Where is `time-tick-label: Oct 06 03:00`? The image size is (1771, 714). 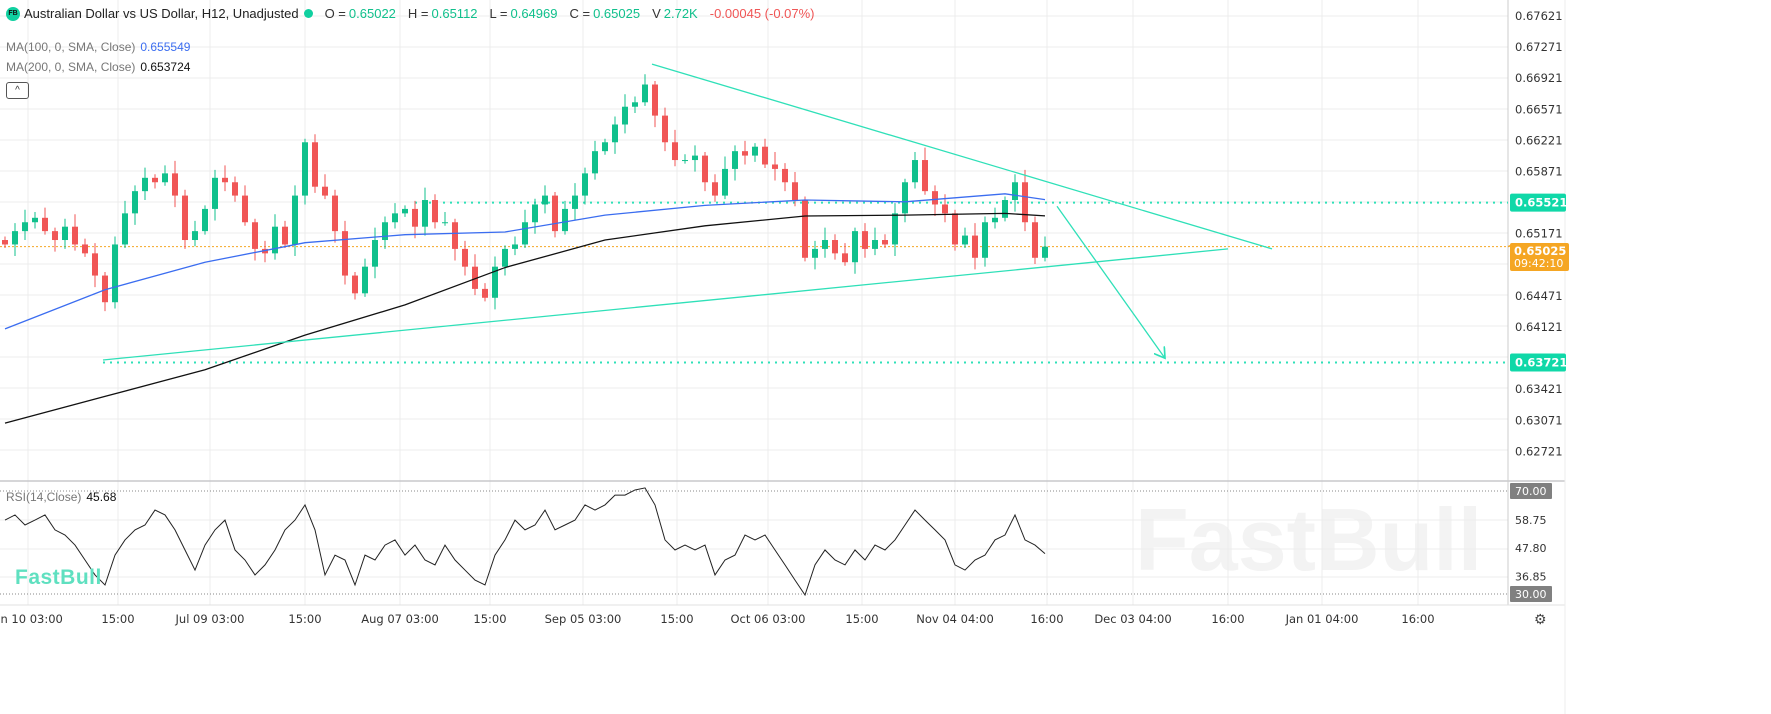
time-tick-label: Oct 06 03:00 is located at coordinates (768, 619).